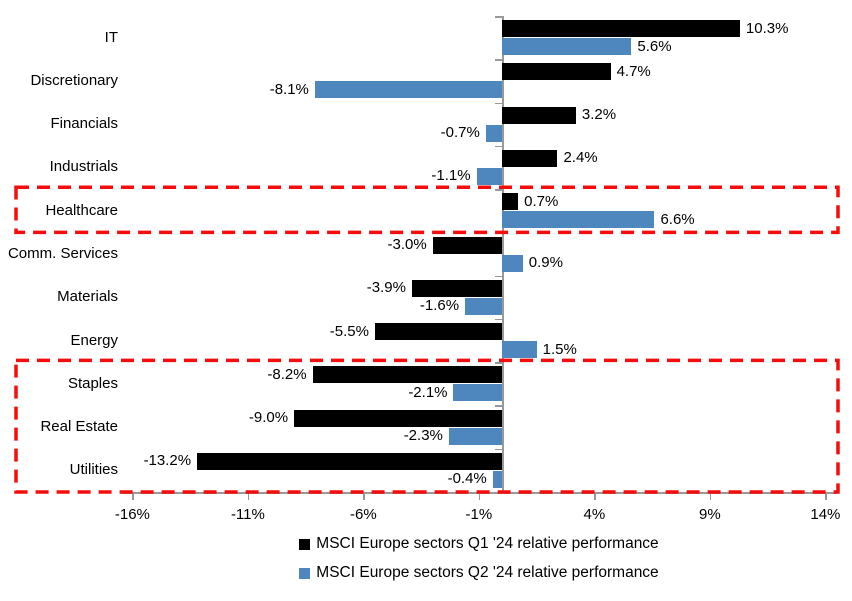 Image resolution: width=852 pixels, height=601 pixels. I want to click on value-label-industrials-q1: 2.4%, so click(580, 158).